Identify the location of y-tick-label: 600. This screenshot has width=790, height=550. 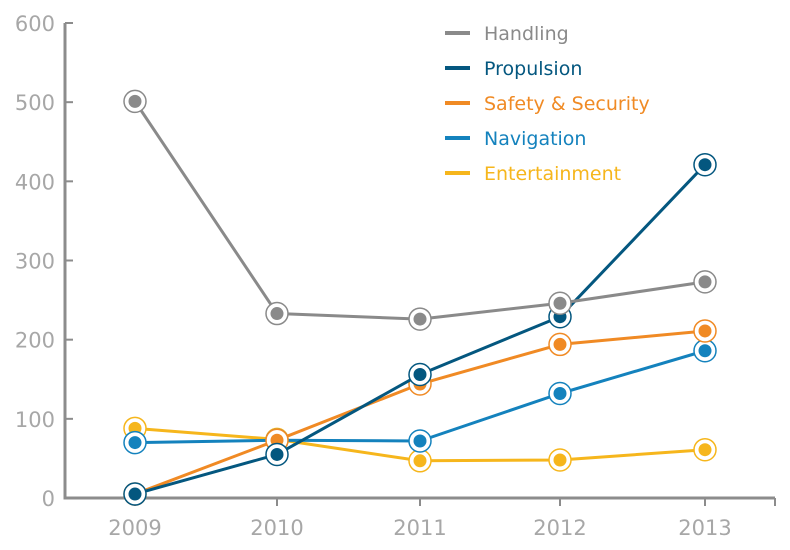
(35, 24).